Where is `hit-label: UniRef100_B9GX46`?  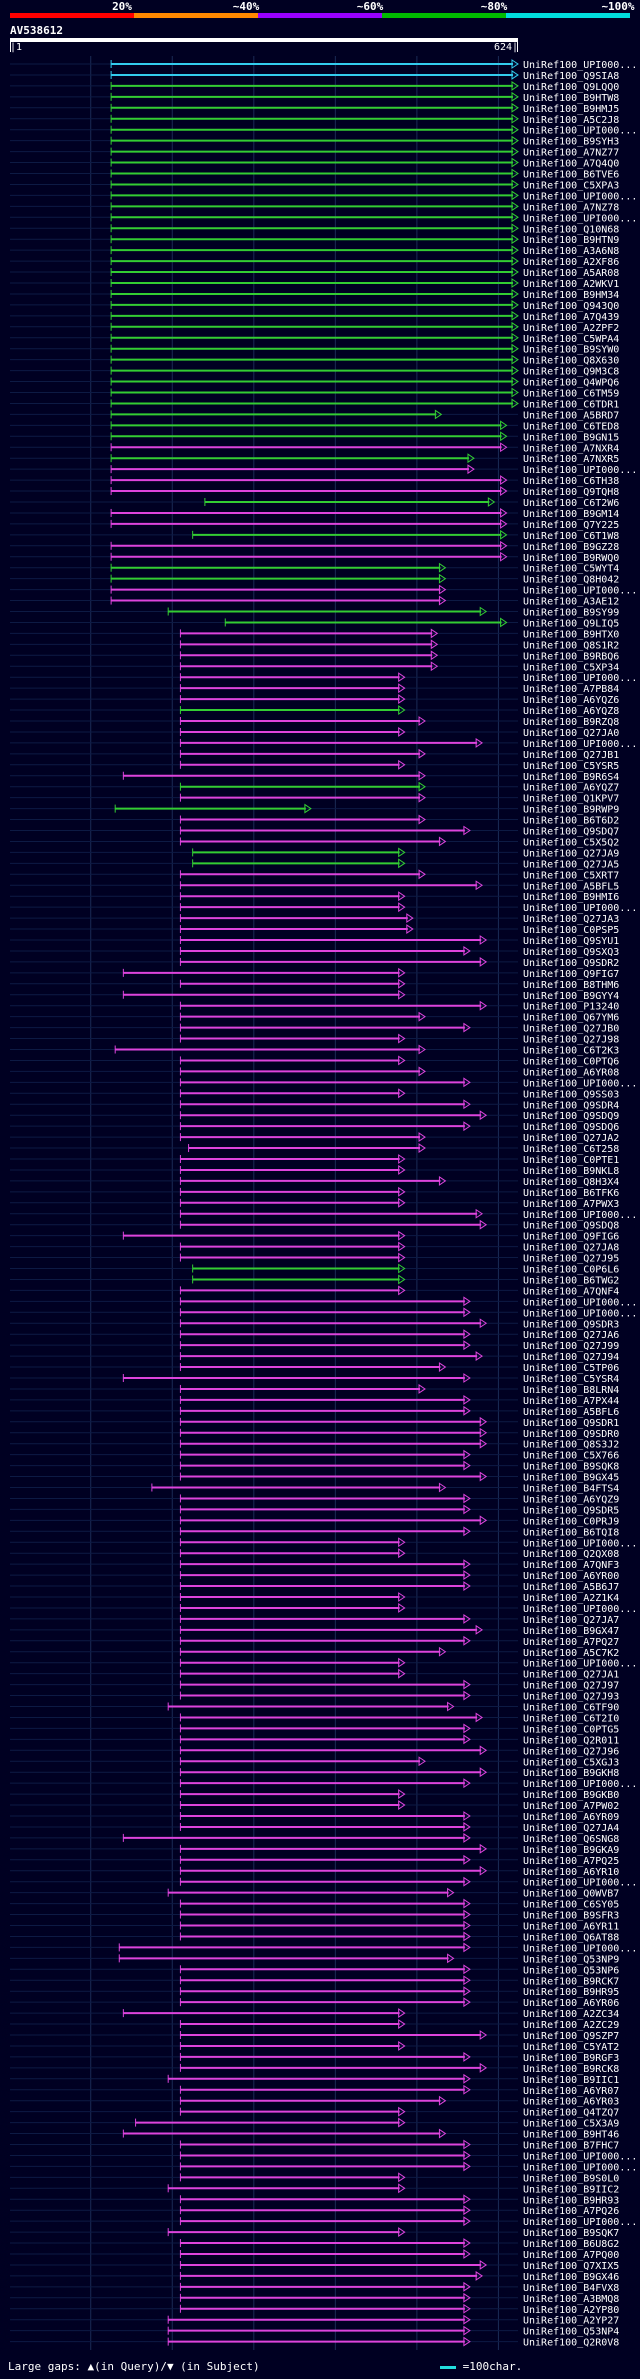
hit-label: UniRef100_B9GX46 is located at coordinates (571, 2277).